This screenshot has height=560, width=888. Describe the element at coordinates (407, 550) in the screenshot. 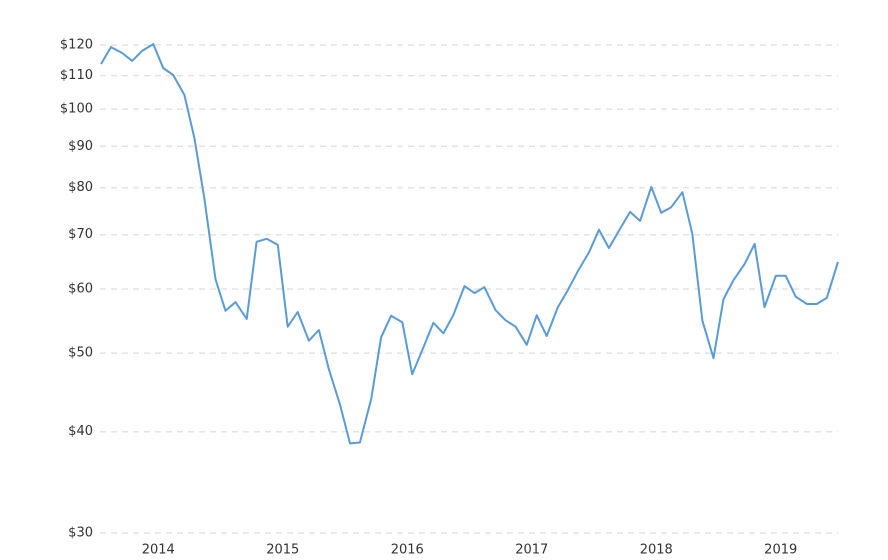

I see `x-tick-label: 2016` at that location.